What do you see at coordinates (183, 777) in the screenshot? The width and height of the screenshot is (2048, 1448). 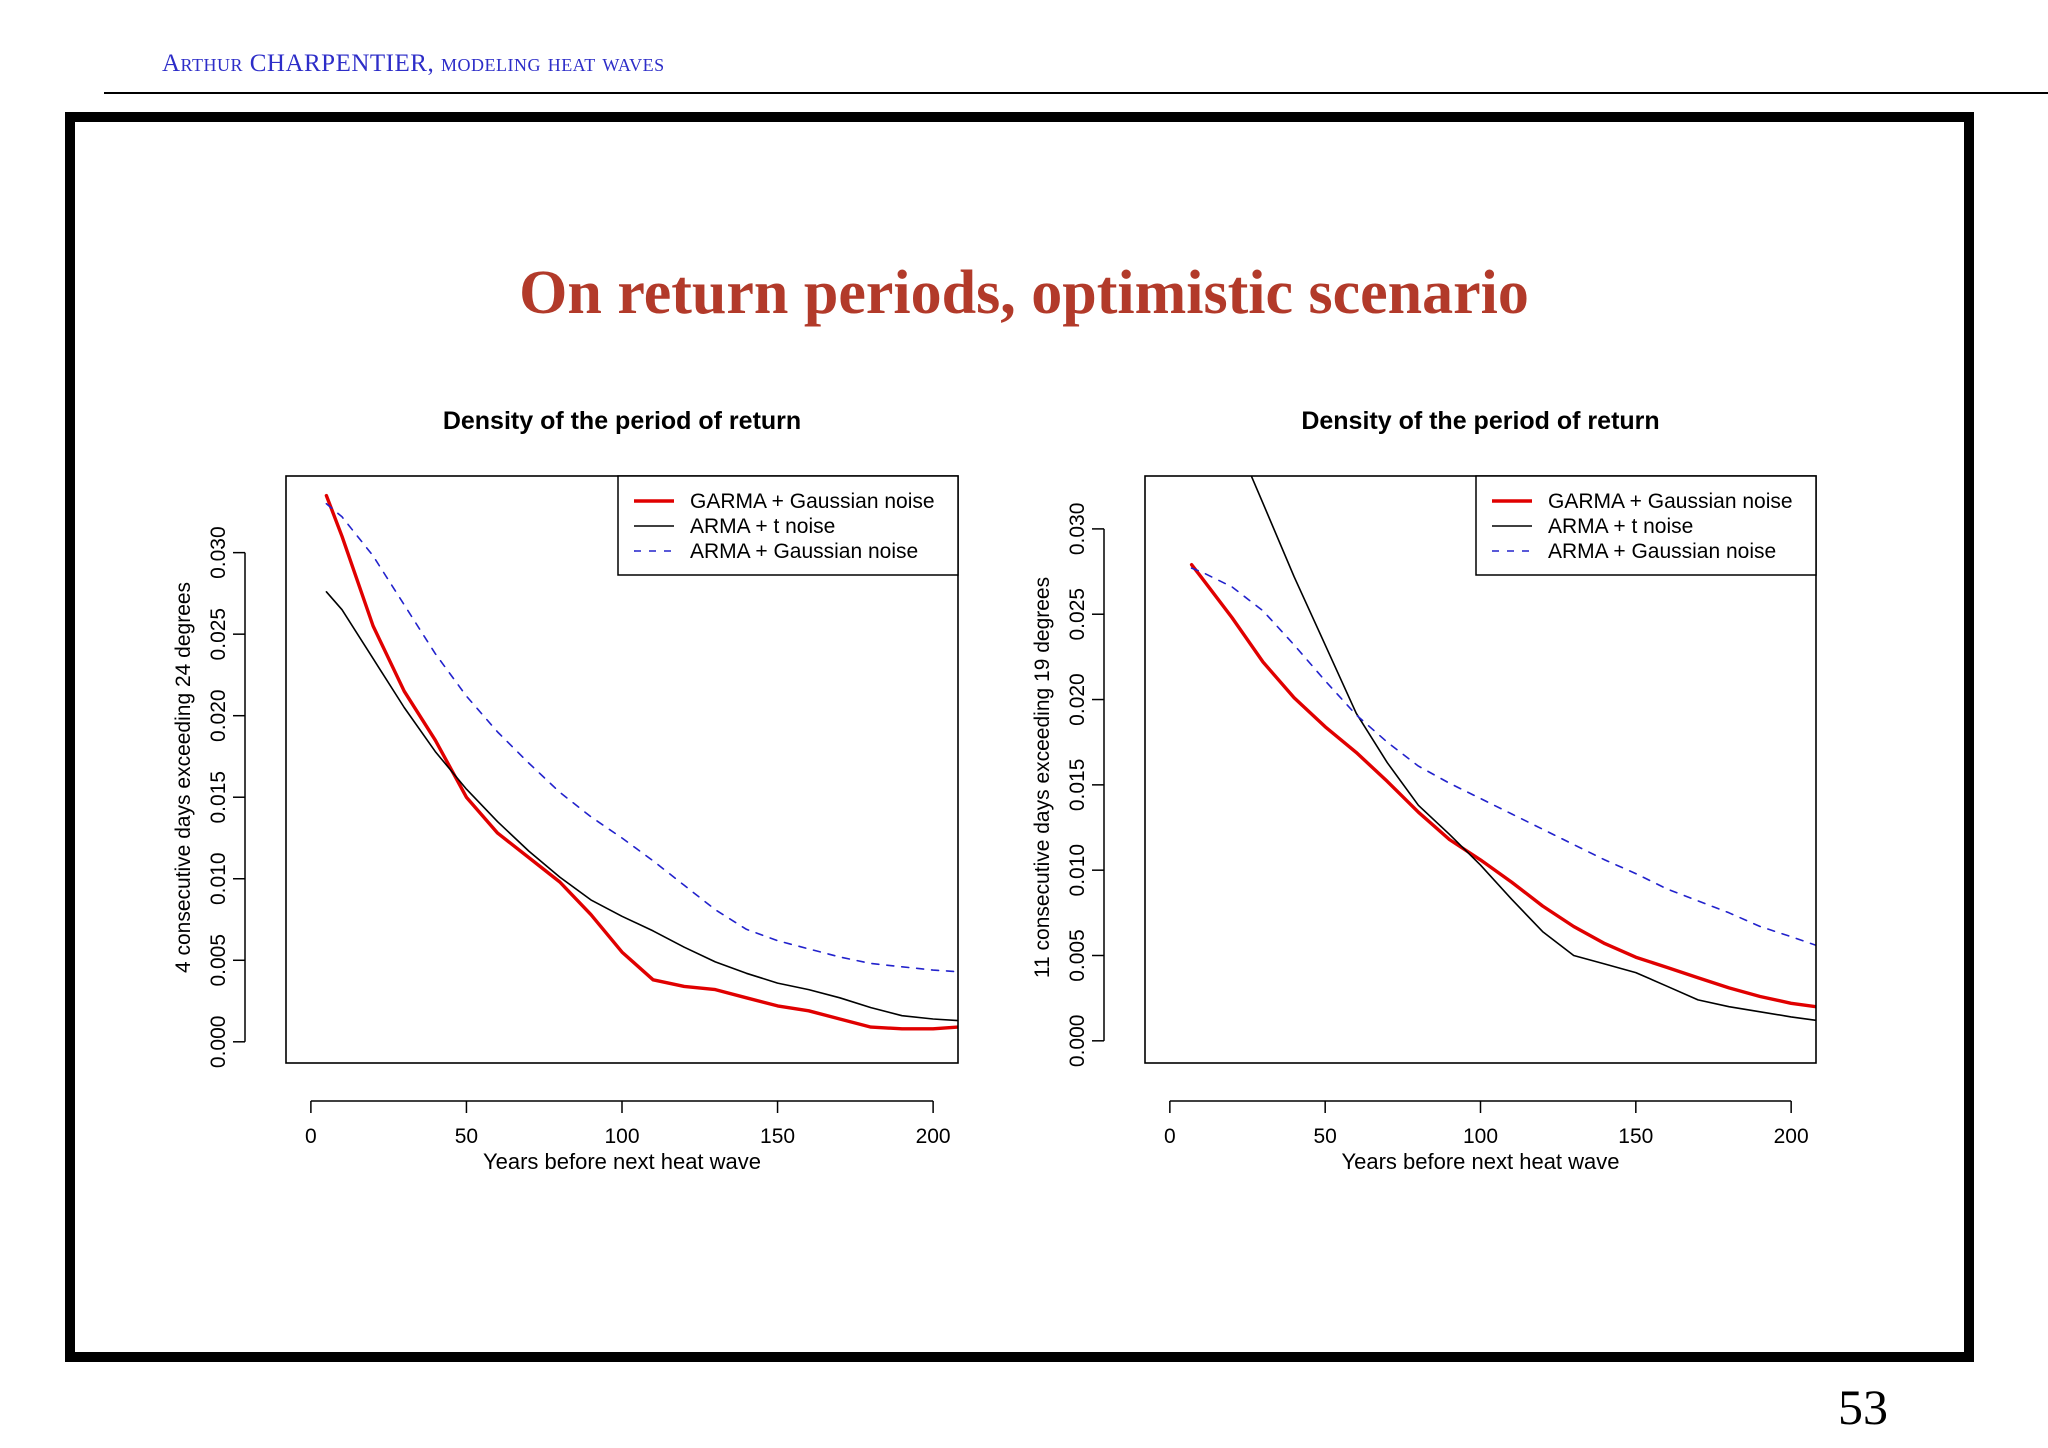 I see `y-axis-label: 4 consecutive days exceeding 24 degrees` at bounding box center [183, 777].